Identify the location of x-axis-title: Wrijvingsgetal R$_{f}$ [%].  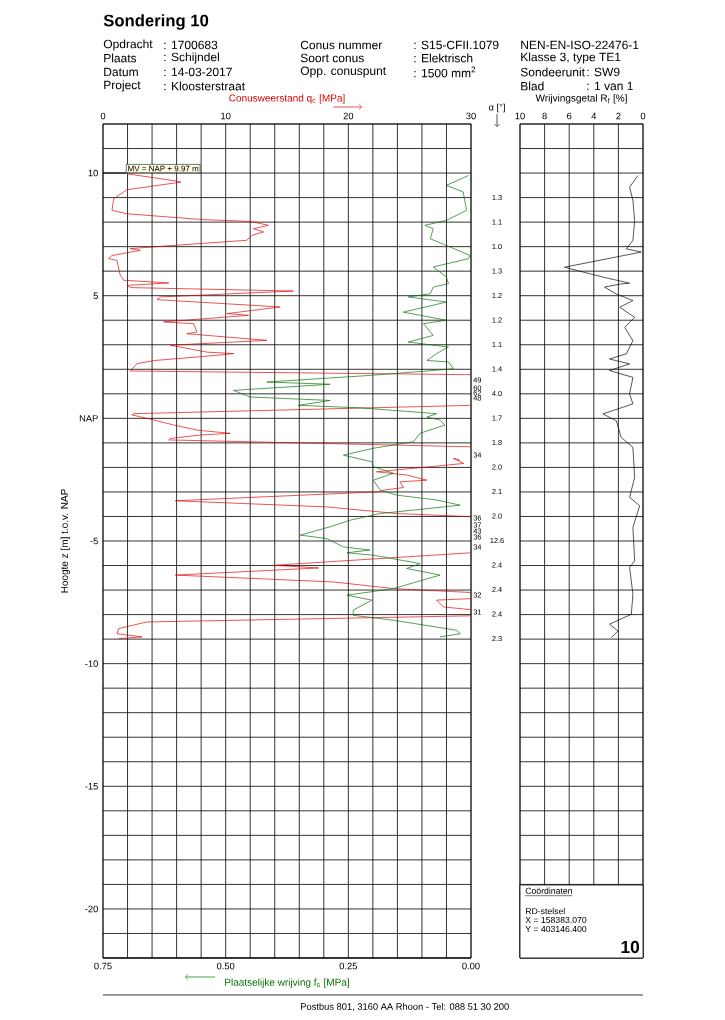
(581, 99).